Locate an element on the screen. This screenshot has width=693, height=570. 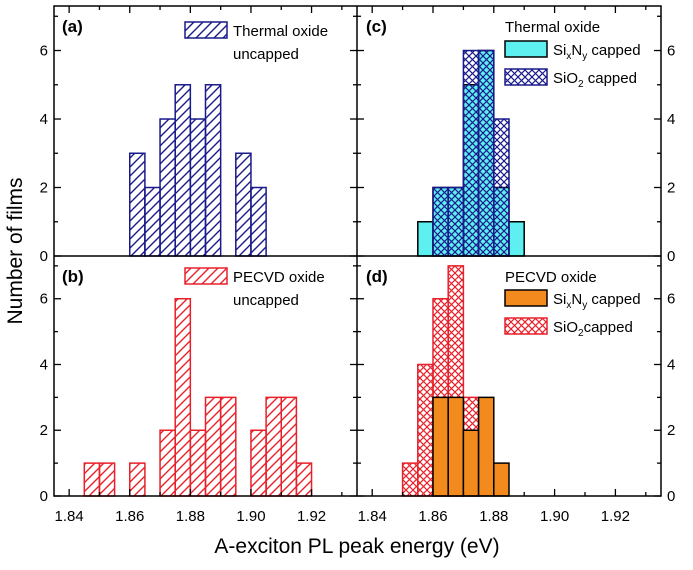
panel-b-label: (b) is located at coordinates (73, 276).